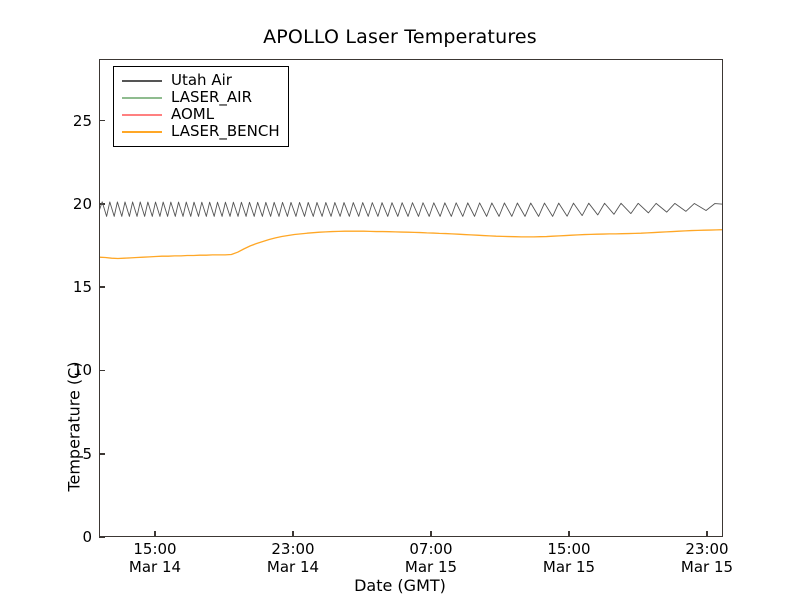  What do you see at coordinates (400, 37) in the screenshot?
I see `chart-title: APOLLO Laser Temperatures` at bounding box center [400, 37].